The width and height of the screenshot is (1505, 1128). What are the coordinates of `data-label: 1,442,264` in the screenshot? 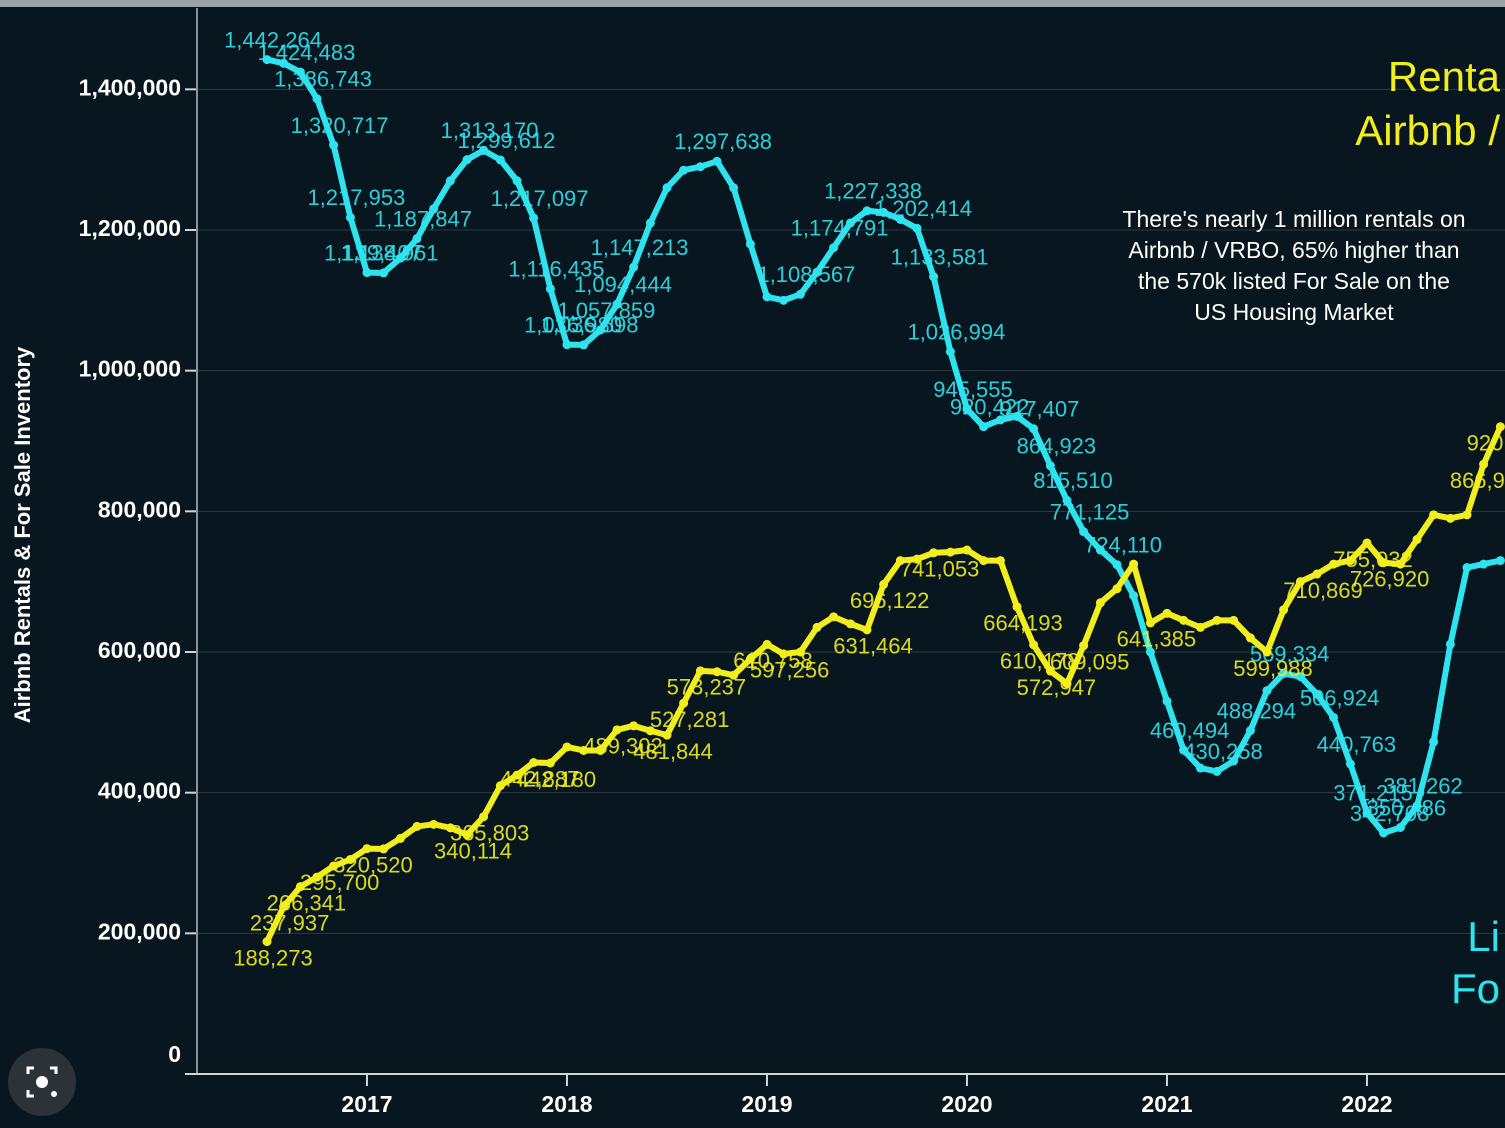 It's located at (273, 39).